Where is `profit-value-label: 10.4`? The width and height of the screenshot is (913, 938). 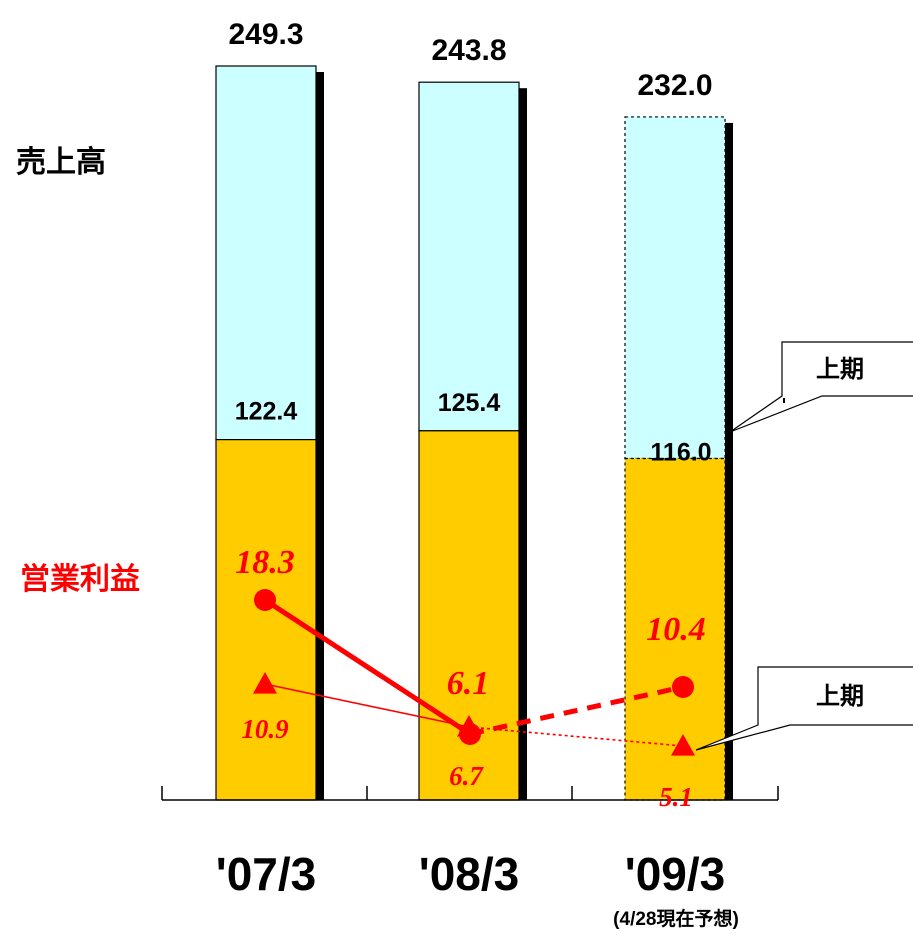 profit-value-label: 10.4 is located at coordinates (676, 629).